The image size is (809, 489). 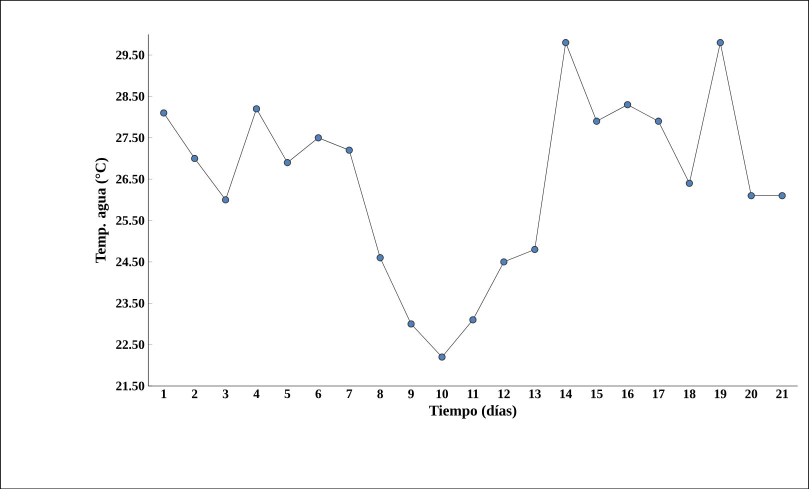 I want to click on x-tick-label: 13, so click(x=535, y=393).